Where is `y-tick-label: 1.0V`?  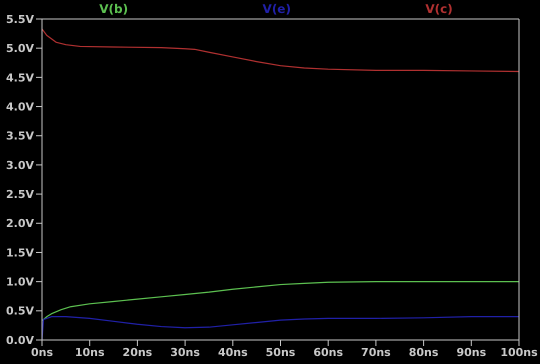 y-tick-label: 1.0V is located at coordinates (20, 282).